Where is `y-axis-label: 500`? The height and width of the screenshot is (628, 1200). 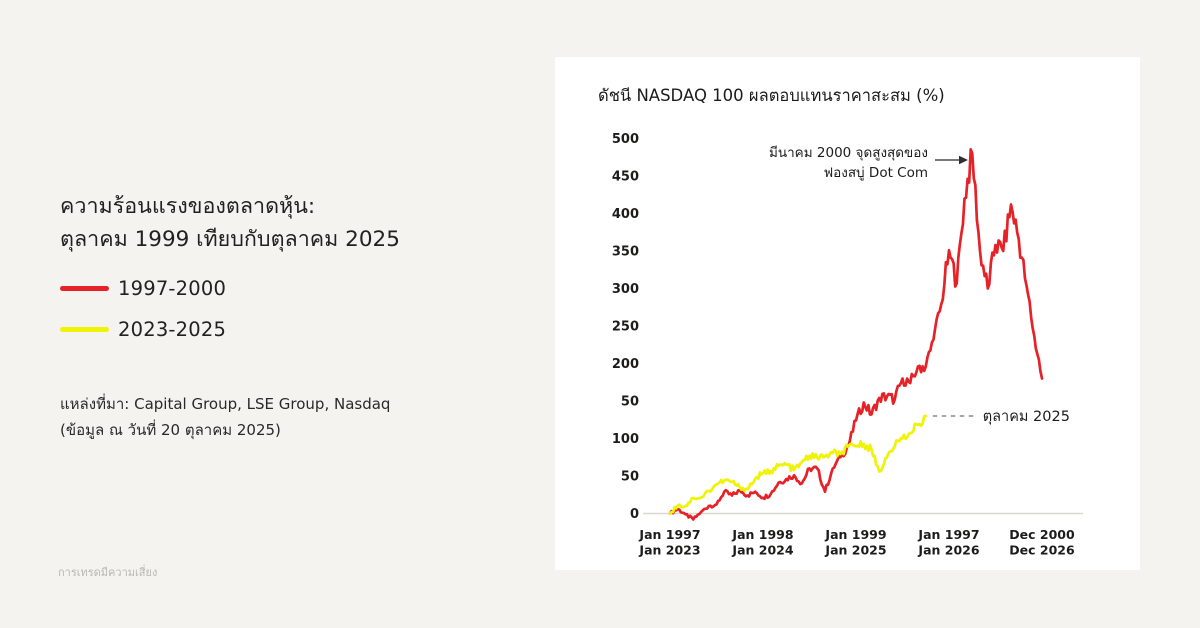
y-axis-label: 500 is located at coordinates (625, 139).